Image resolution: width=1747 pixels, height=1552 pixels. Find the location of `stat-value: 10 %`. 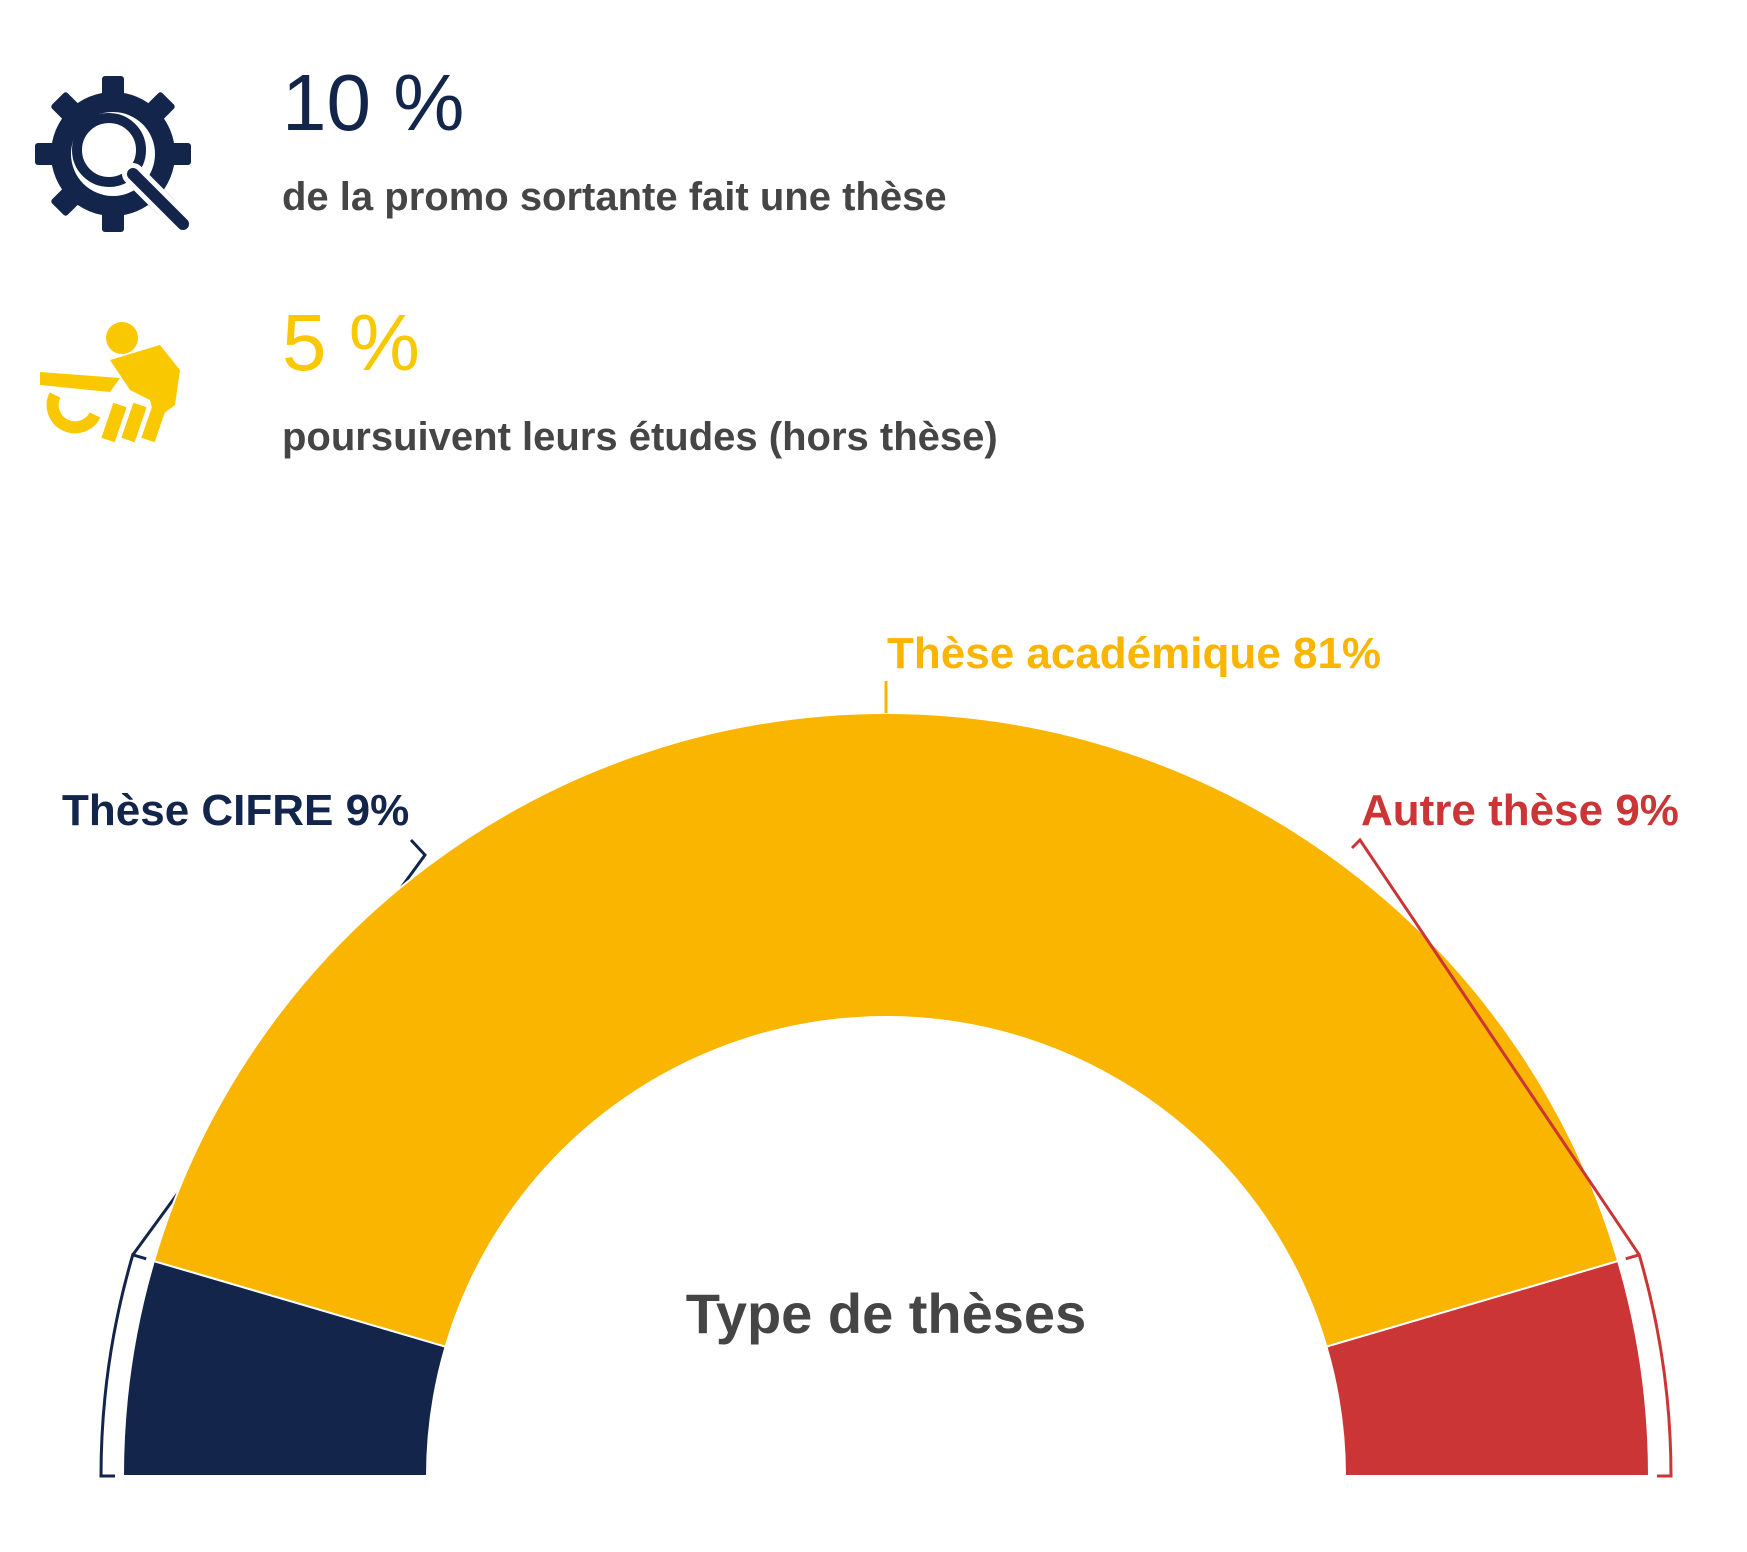

stat-value: 10 % is located at coordinates (373, 102).